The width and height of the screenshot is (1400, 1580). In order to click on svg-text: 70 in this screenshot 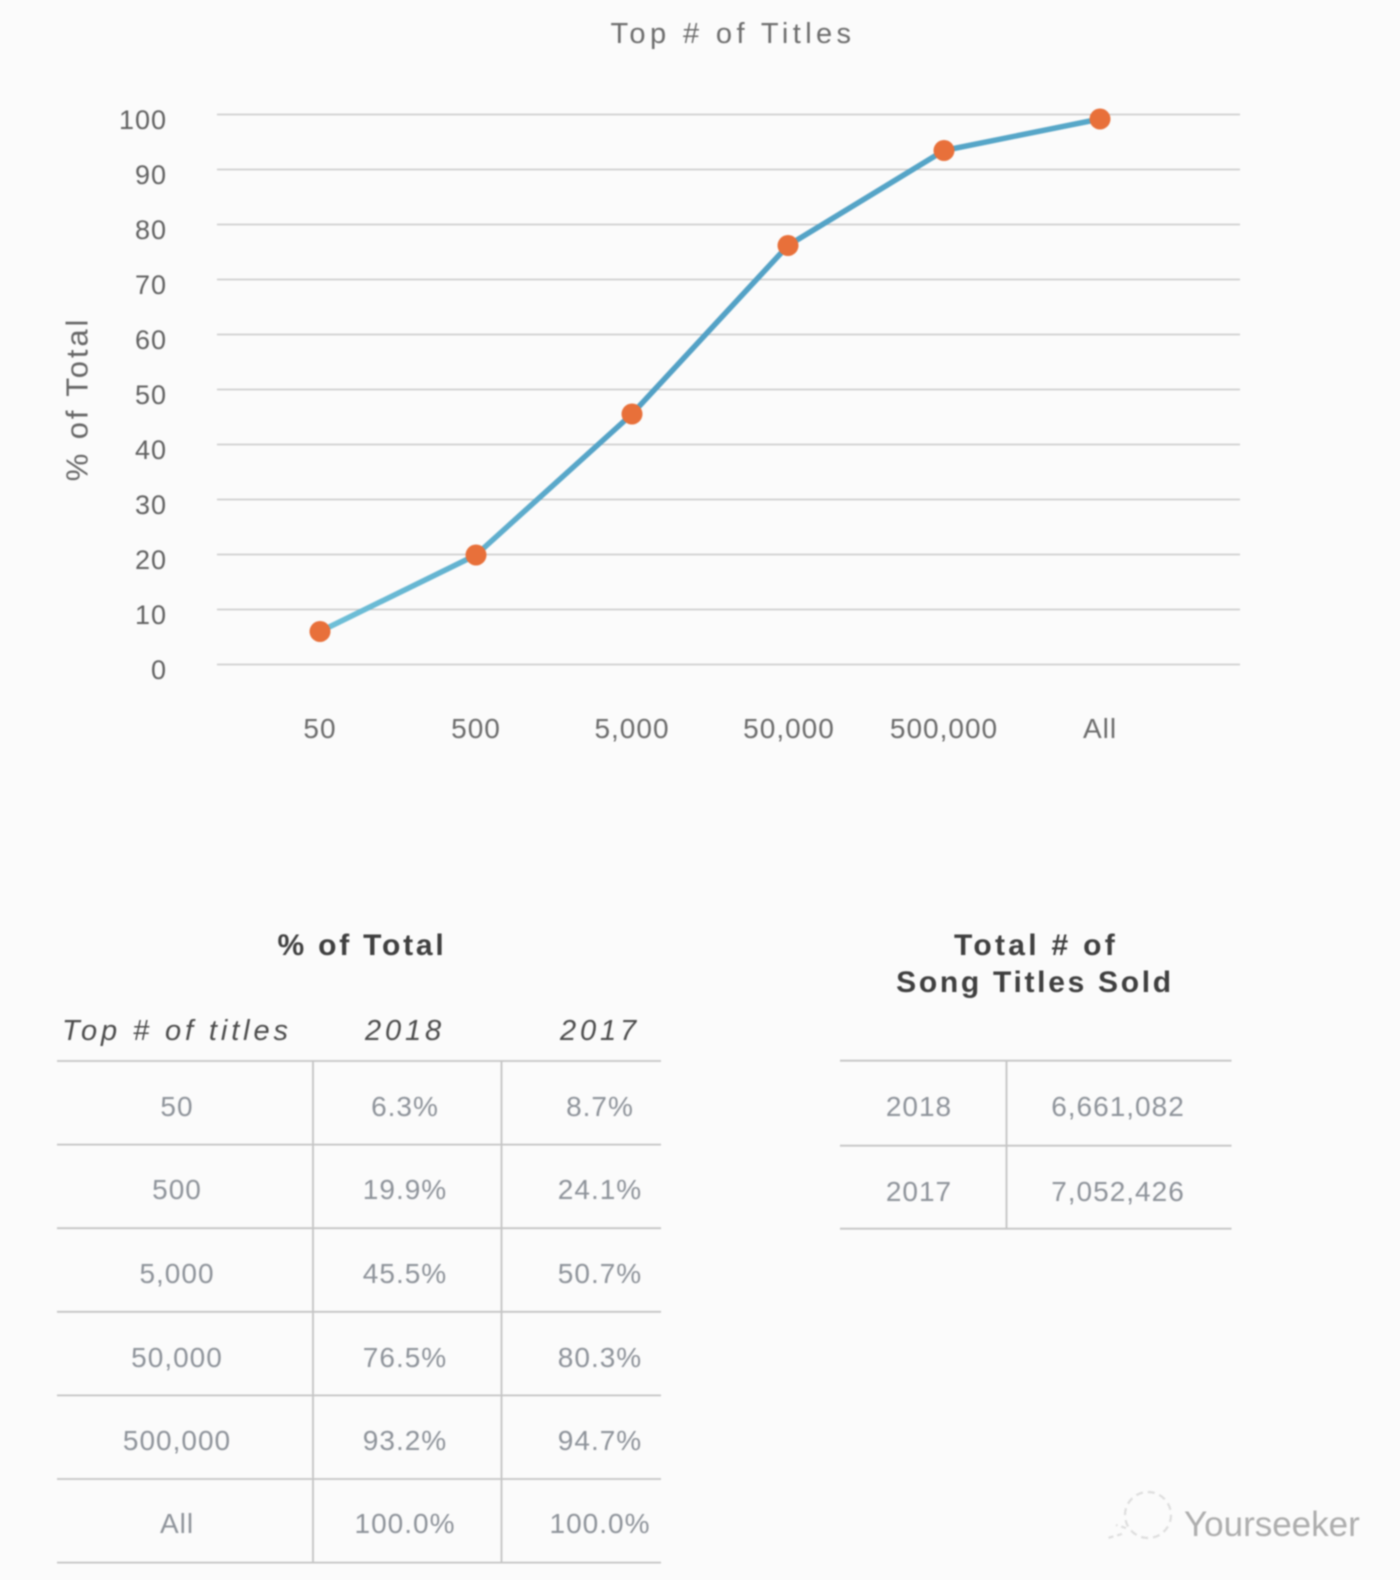, I will do `click(151, 285)`.